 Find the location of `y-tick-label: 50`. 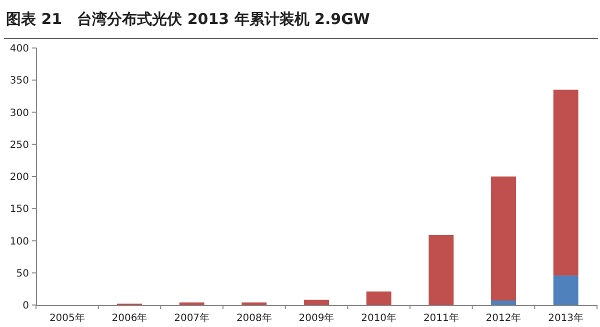

y-tick-label: 50 is located at coordinates (22, 274).